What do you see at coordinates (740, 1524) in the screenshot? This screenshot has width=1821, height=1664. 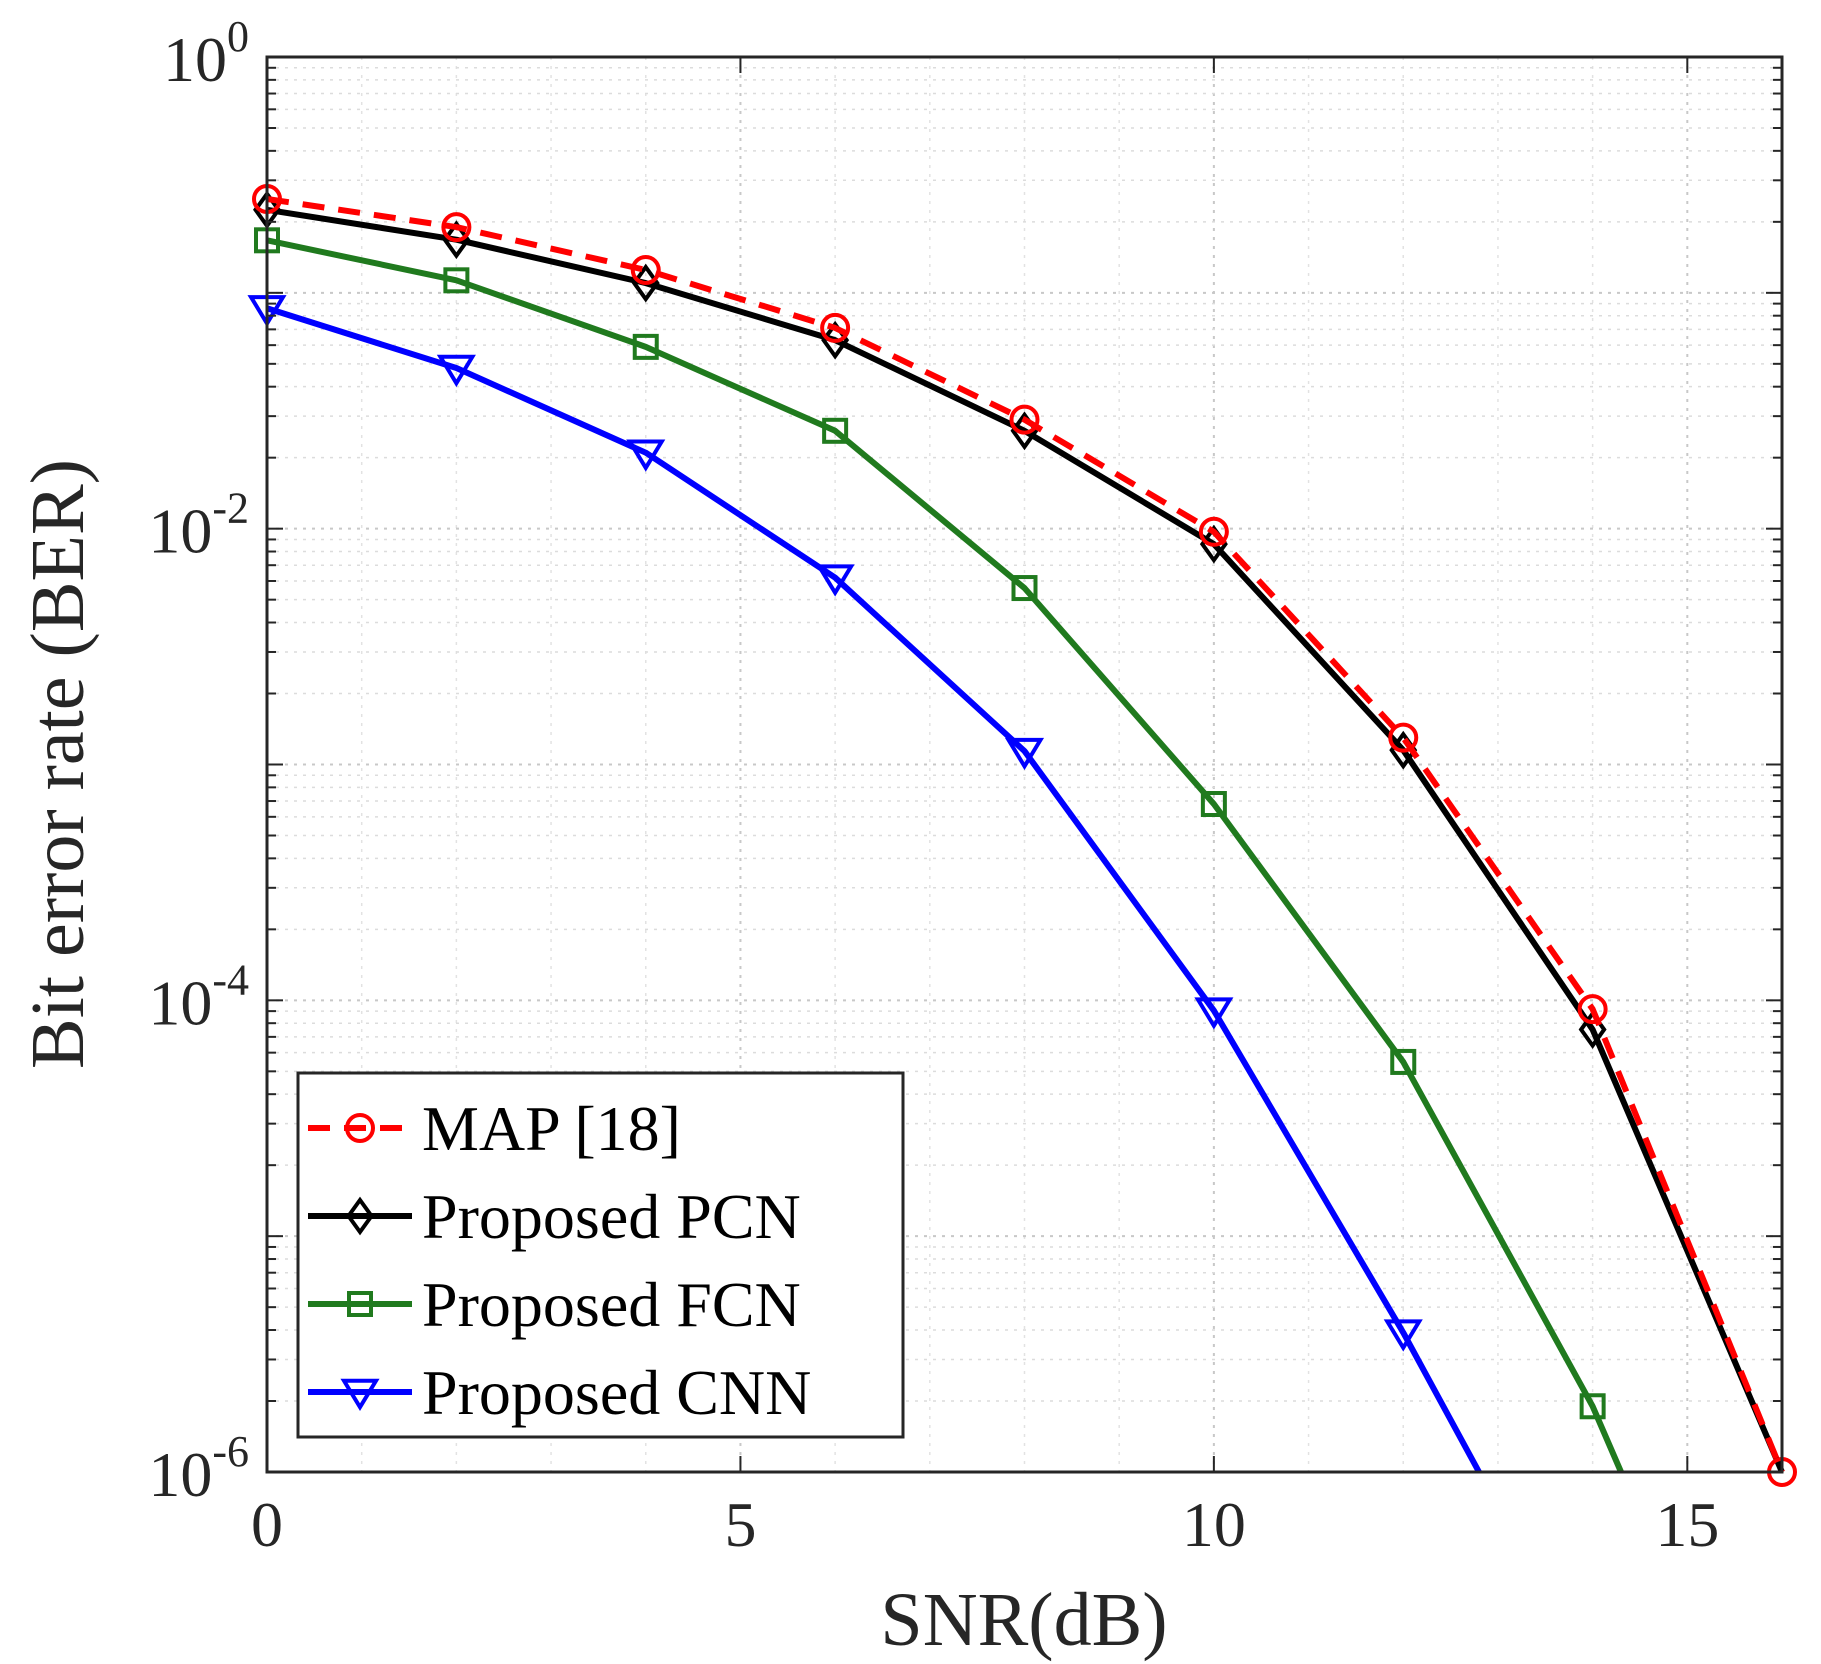 I see `x-tick-label: 5` at bounding box center [740, 1524].